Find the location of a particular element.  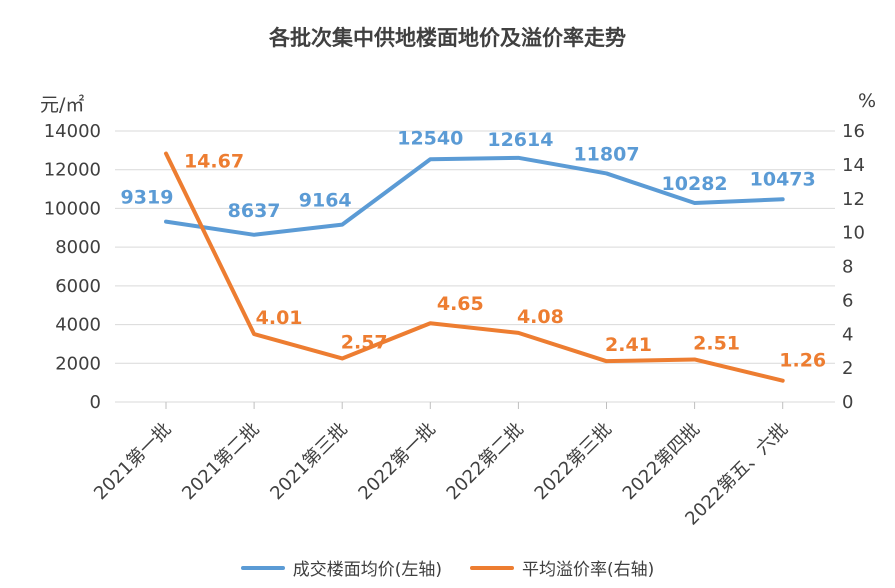

data-label: 2.51 is located at coordinates (716, 343).